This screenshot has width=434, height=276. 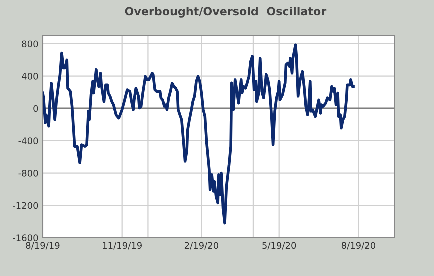 What do you see at coordinates (279, 246) in the screenshot?
I see `x-tick-label: 5/19/20` at bounding box center [279, 246].